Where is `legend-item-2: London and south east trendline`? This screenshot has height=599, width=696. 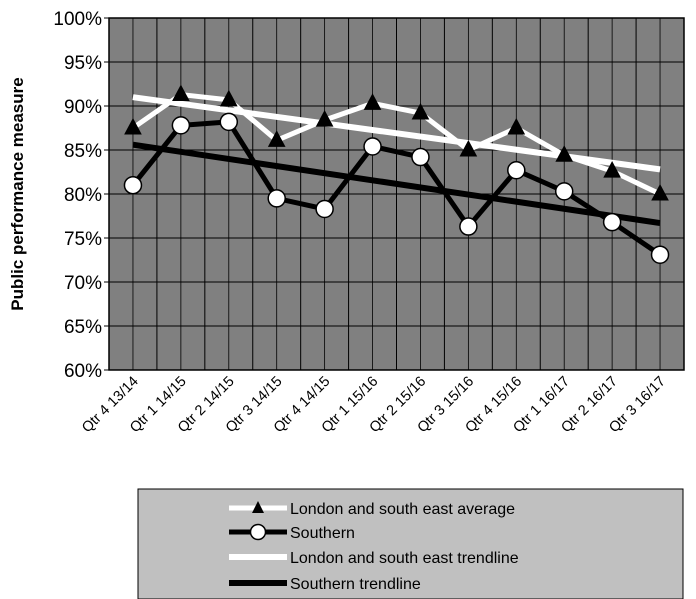
legend-item-2: London and south east trendline is located at coordinates (374, 558).